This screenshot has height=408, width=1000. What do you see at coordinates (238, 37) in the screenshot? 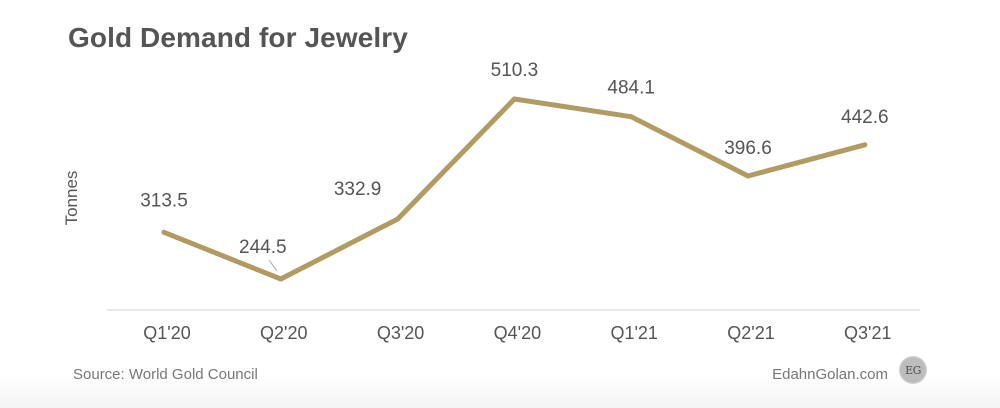
I see `chart-title: Gold Demand for Jewelry` at bounding box center [238, 37].